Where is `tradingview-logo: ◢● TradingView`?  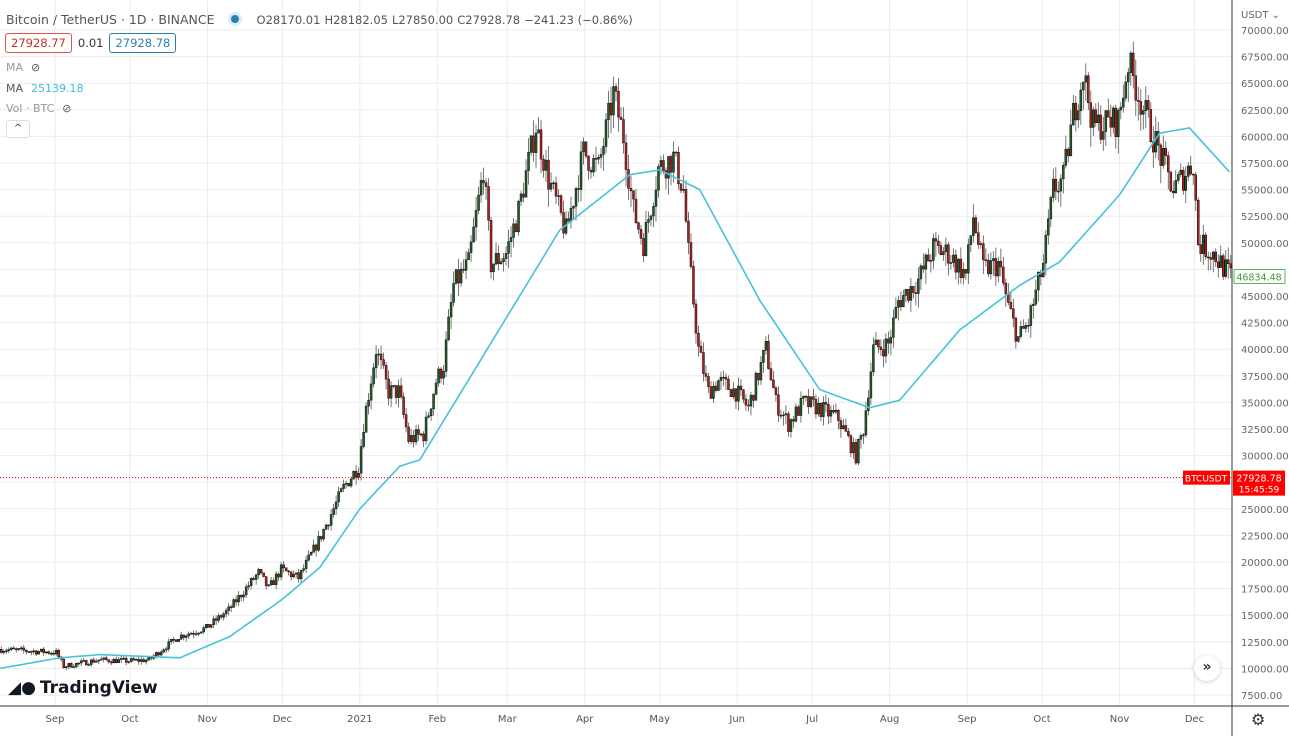
tradingview-logo: ◢● TradingView is located at coordinates (83, 688).